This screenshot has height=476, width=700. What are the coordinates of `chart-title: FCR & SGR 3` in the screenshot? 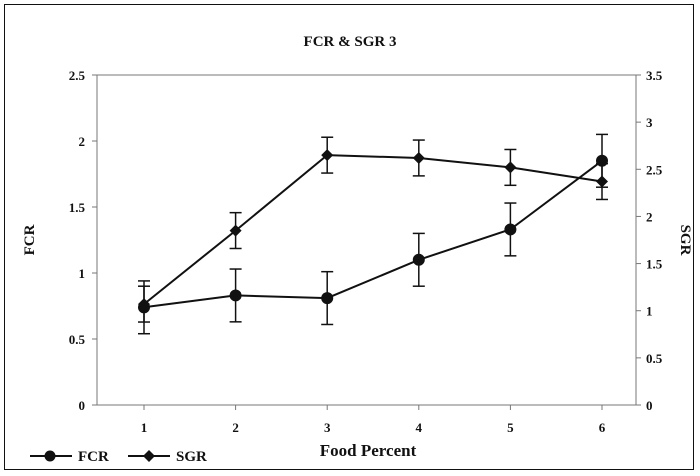 It's located at (350, 42).